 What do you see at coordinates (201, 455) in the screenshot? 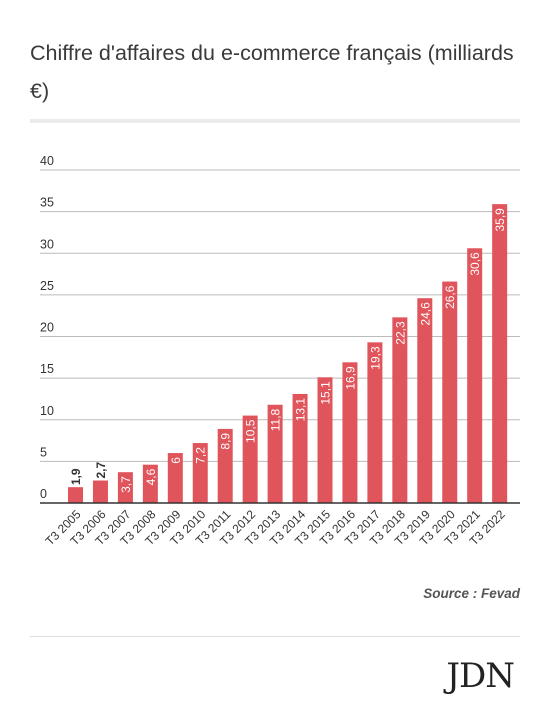
I see `data-label: 7,2` at bounding box center [201, 455].